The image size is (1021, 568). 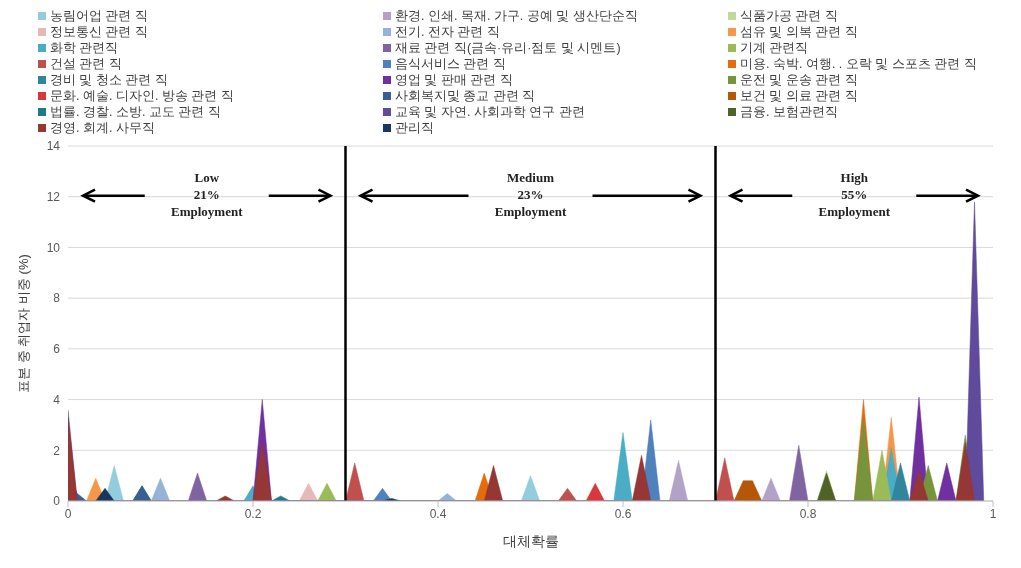 What do you see at coordinates (53, 196) in the screenshot?
I see `y-tick-label: 12` at bounding box center [53, 196].